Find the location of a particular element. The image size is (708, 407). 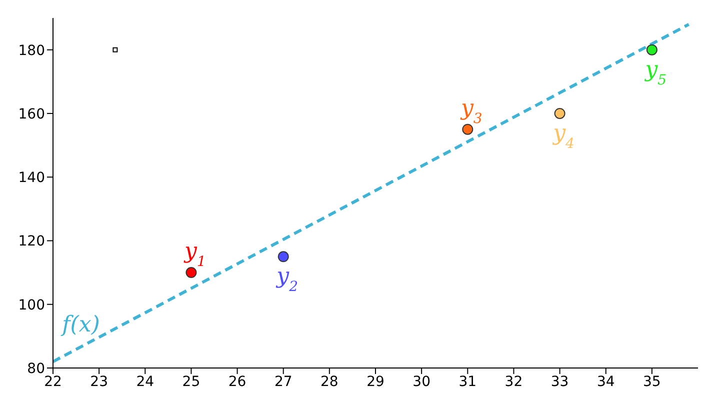

y-tick-label: 180 is located at coordinates (31, 50).